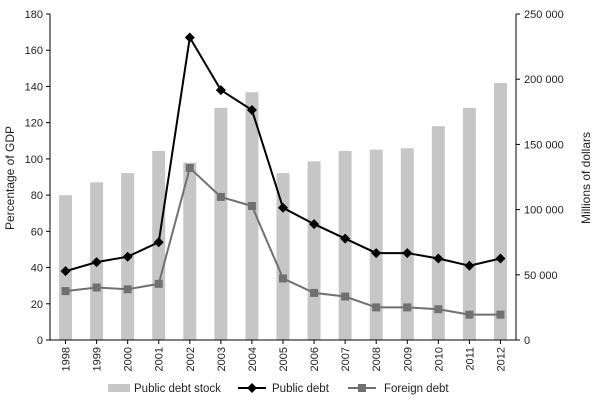 This screenshot has width=597, height=404. What do you see at coordinates (544, 145) in the screenshot?
I see `y-right-tick-label-150 000: 150 000` at bounding box center [544, 145].